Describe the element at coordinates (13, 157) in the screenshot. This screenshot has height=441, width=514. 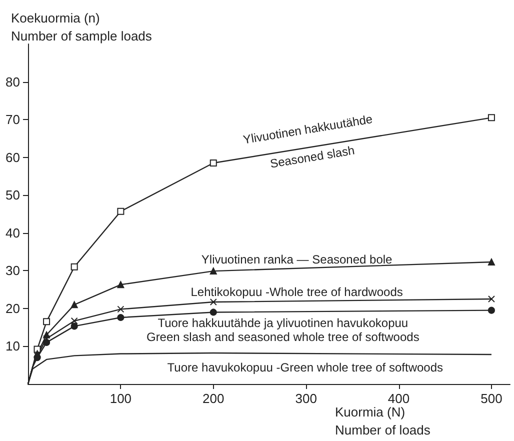
I see `y-tick-label: 60` at that location.